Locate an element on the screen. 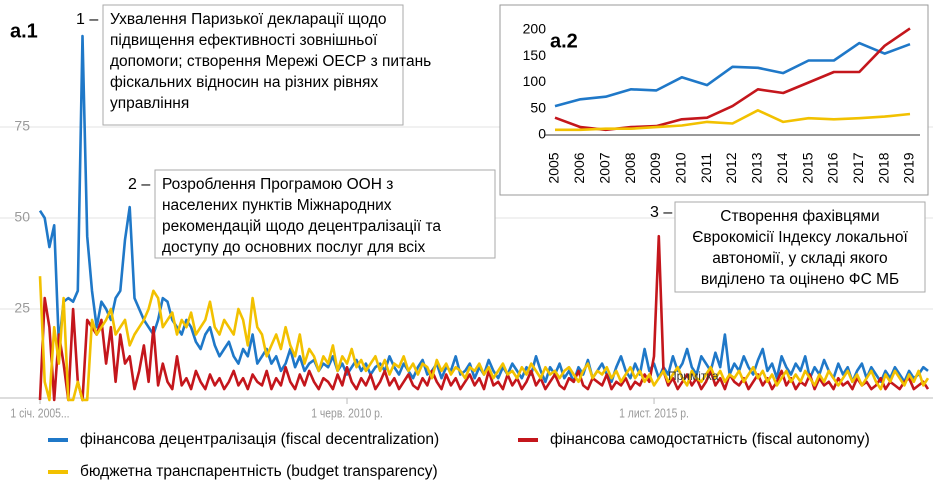  x-tick-label: 2017 is located at coordinates (858, 167).